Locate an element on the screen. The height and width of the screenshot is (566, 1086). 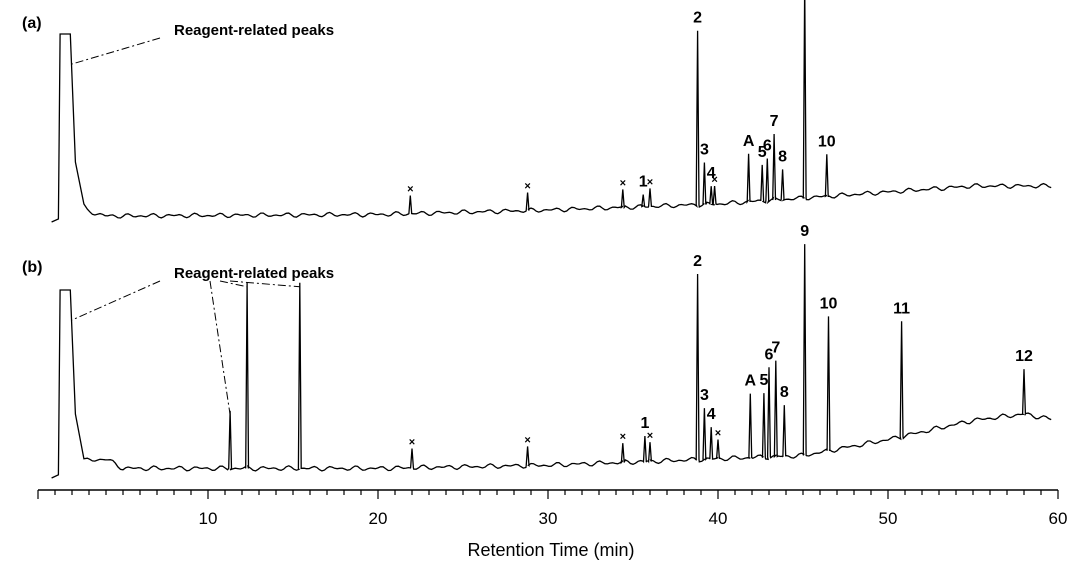
x-axis-ticks: 10 20 30 40 50 60 is located at coordinates (552, 509).